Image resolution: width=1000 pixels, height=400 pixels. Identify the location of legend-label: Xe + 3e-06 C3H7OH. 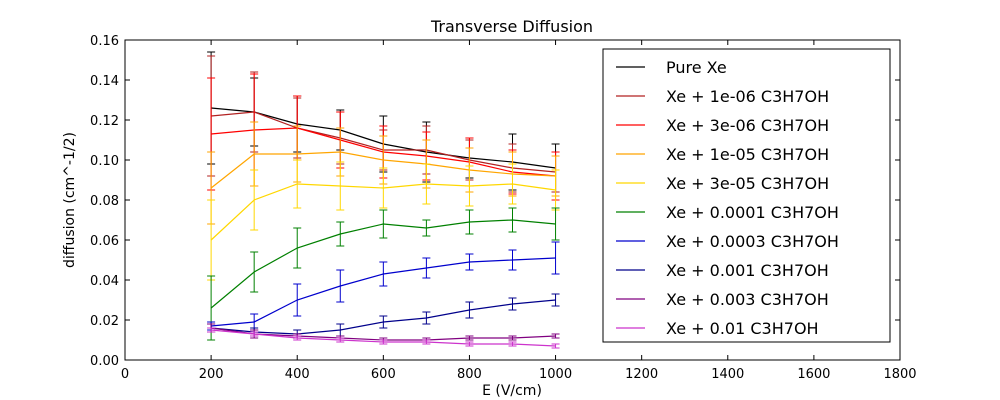
(747, 125).